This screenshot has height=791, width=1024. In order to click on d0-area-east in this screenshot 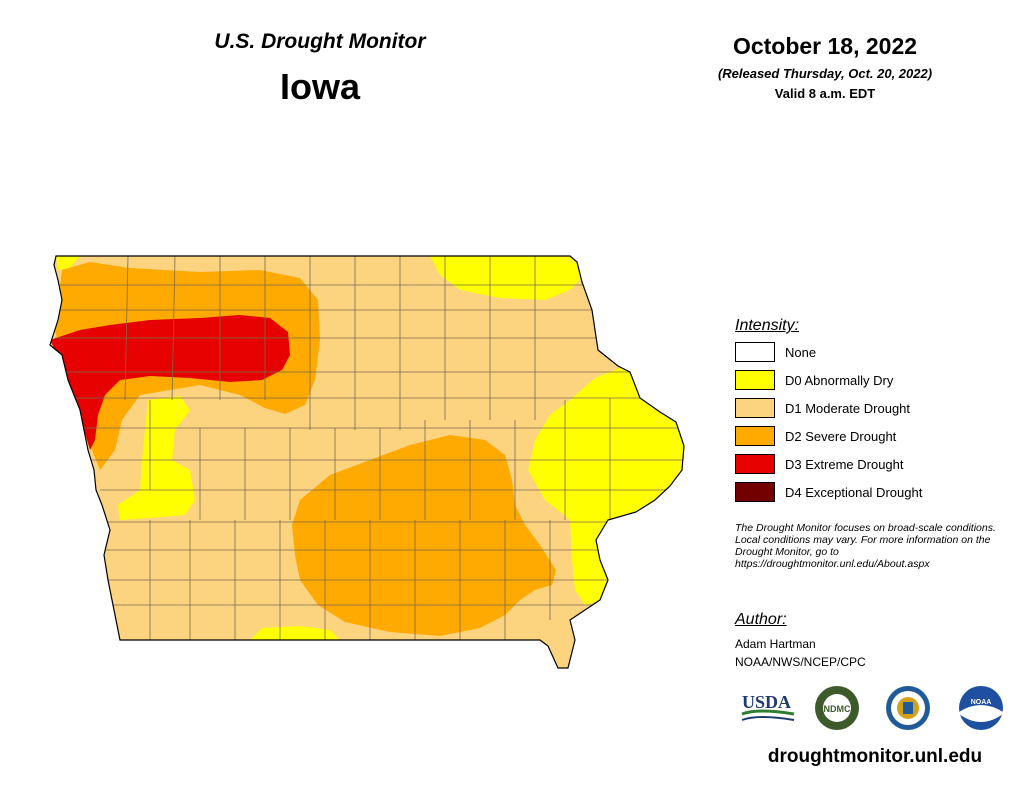, I will do `click(606, 485)`.